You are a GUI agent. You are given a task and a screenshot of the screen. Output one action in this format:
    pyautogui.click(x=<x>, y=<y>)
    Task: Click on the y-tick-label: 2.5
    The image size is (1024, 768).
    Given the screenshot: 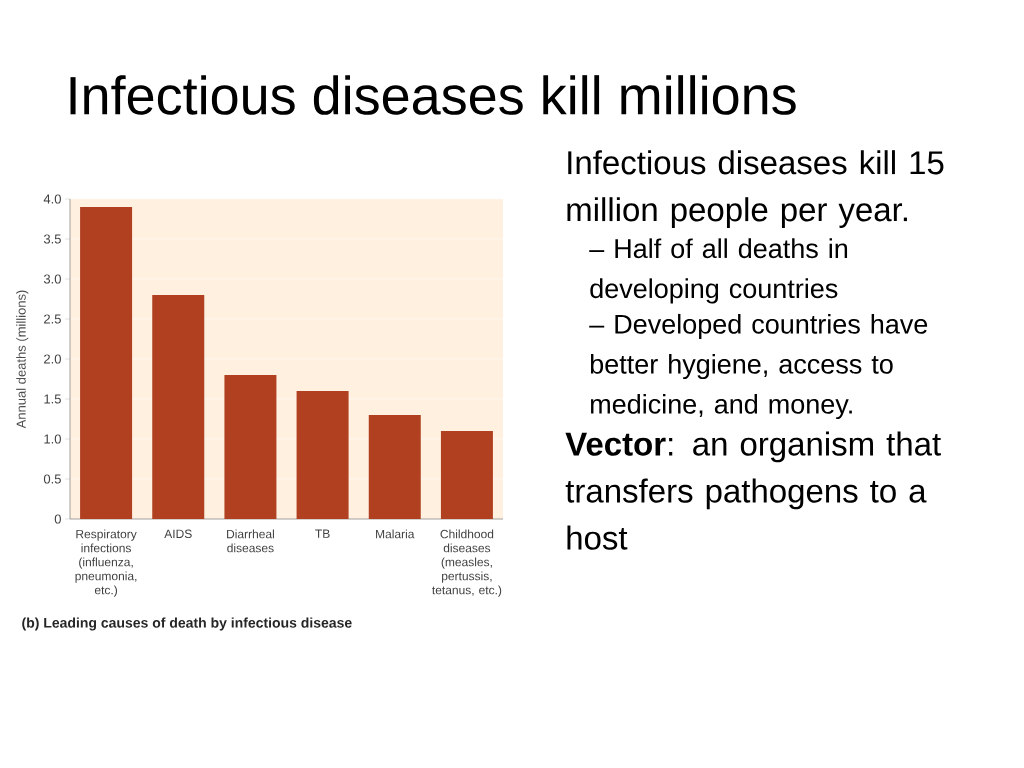 What is the action you would take?
    pyautogui.click(x=52, y=319)
    